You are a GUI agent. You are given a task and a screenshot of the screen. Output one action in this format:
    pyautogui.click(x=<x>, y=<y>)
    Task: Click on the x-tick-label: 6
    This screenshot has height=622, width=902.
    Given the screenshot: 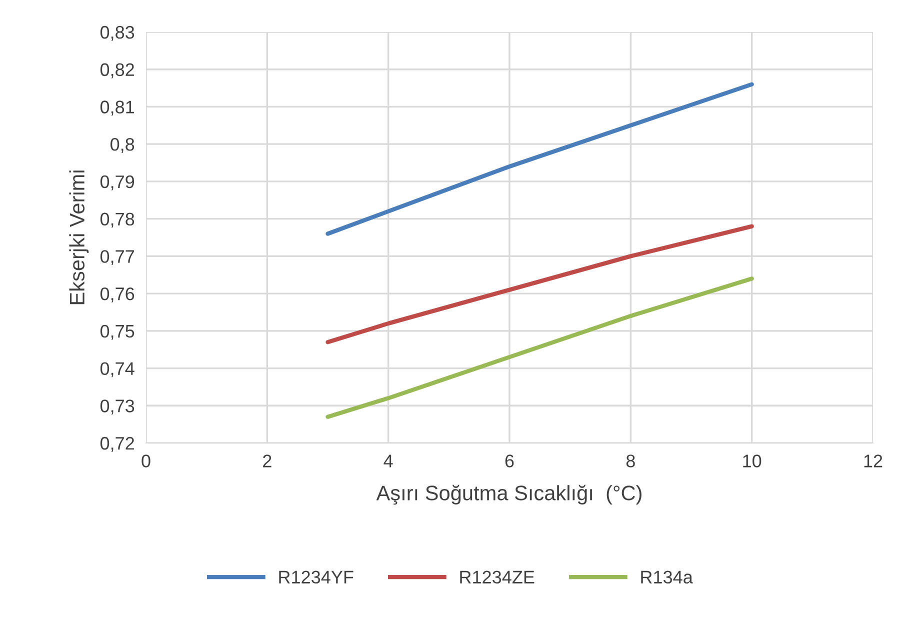 What is the action you would take?
    pyautogui.click(x=509, y=461)
    